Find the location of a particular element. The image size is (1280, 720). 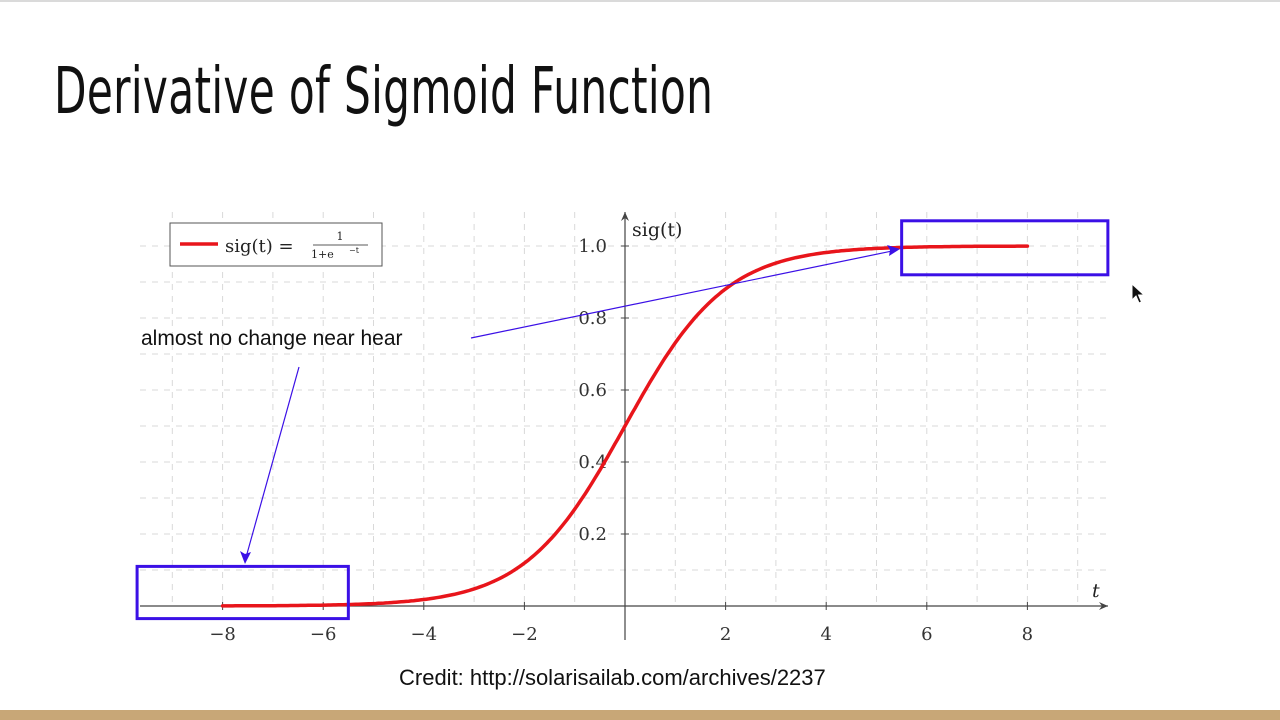

y-tick-label: 1.0 is located at coordinates (592, 246).